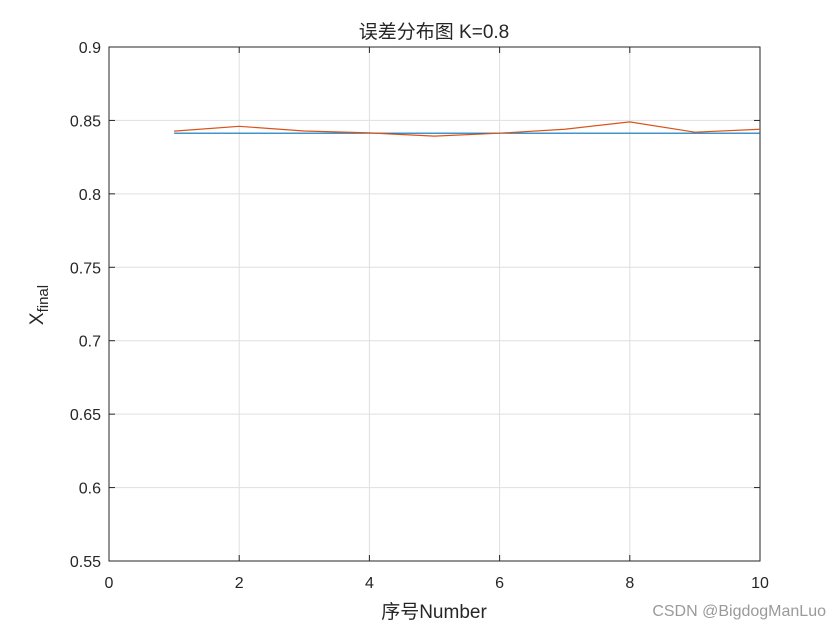  I want to click on y-axis-label-base: X, so click(37, 318).